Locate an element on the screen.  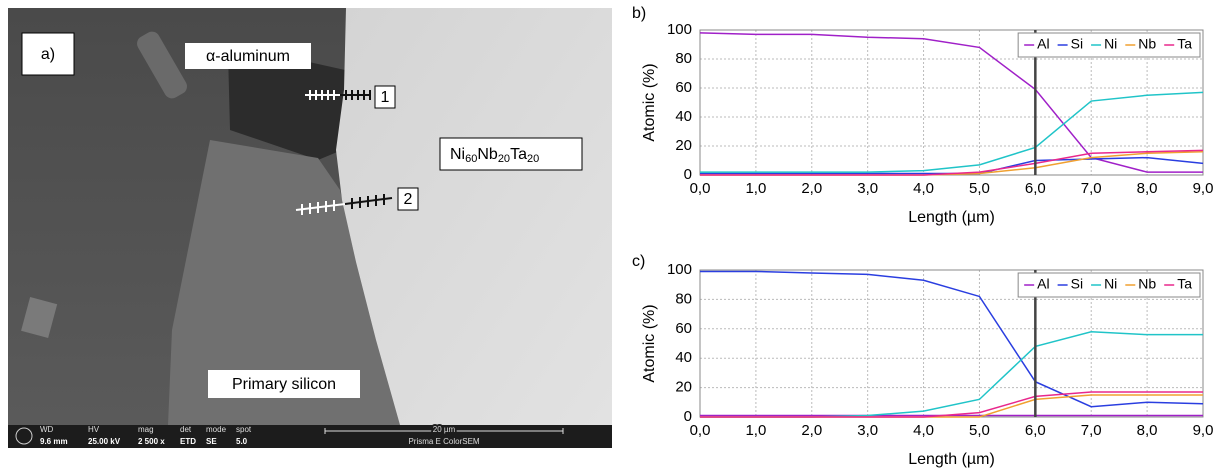
line-label: 2 is located at coordinates (408, 199).